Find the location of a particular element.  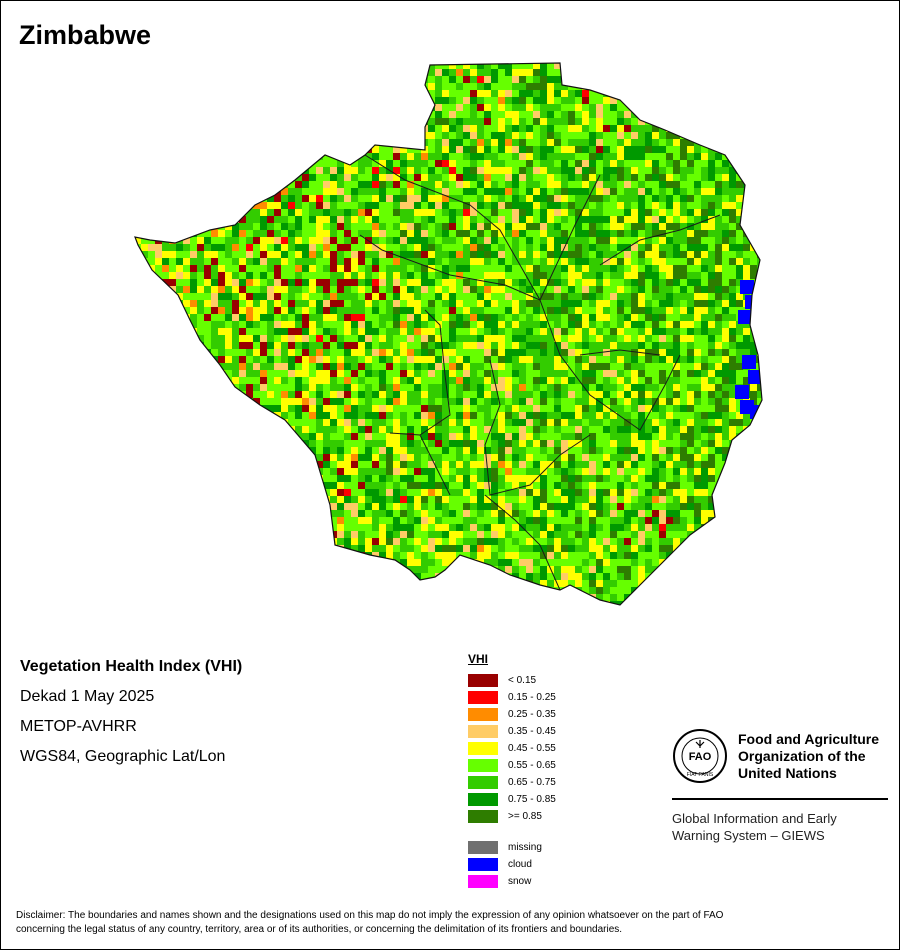

legend-class-label: >= 0.85 is located at coordinates (525, 816).